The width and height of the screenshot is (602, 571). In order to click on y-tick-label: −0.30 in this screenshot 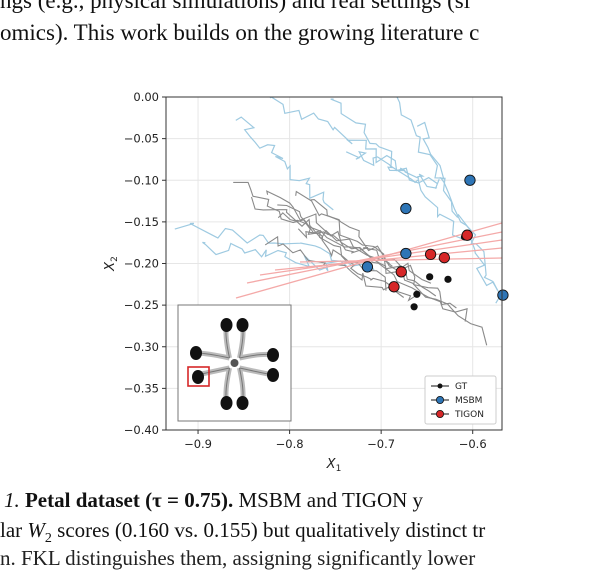, I will do `click(141, 347)`.